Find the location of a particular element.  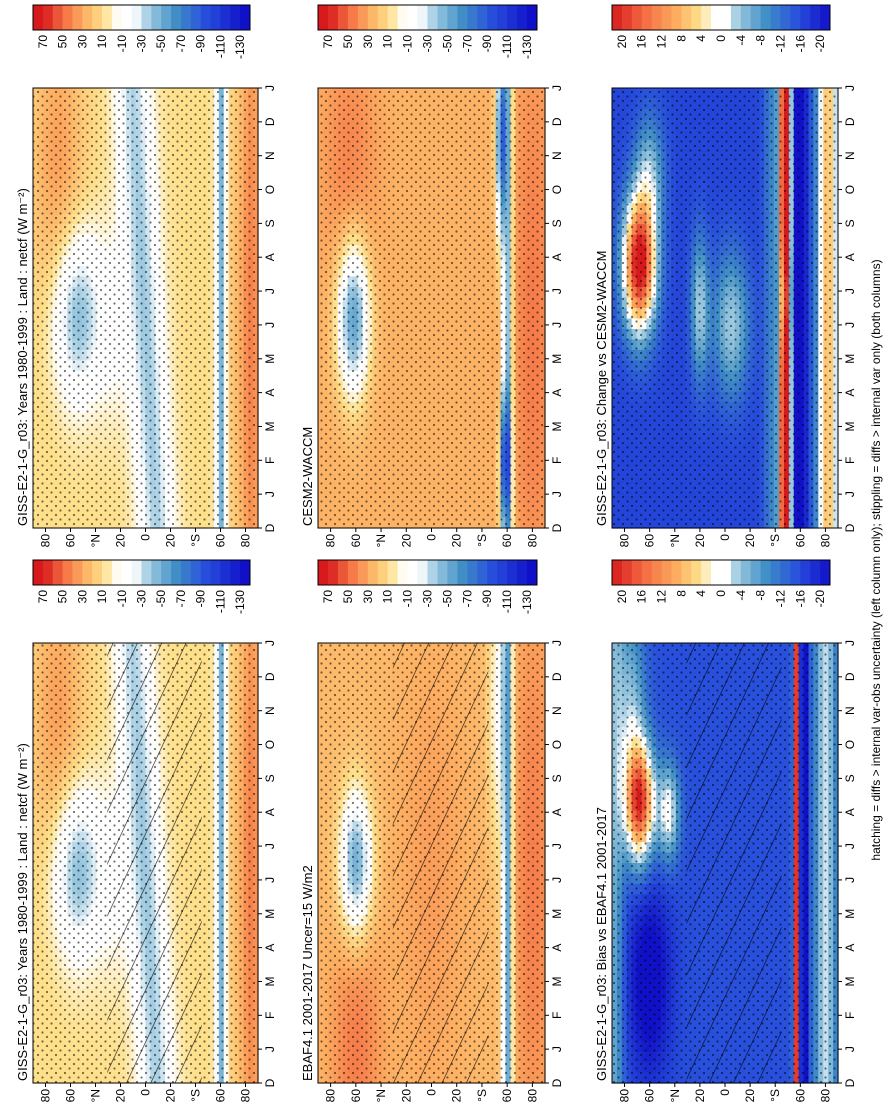

colorbar-label: -50 is located at coordinates (447, 599).